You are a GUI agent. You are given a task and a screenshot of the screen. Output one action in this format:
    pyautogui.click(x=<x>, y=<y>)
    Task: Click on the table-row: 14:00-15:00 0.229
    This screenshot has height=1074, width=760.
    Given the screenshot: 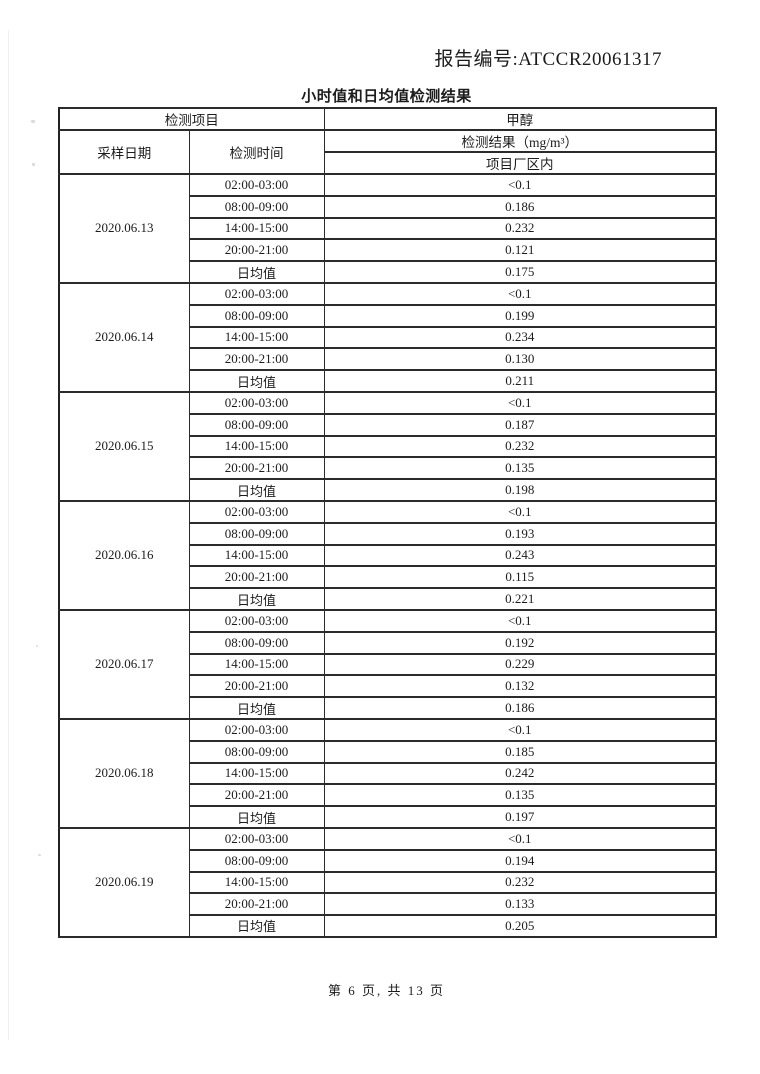 What is the action you would take?
    pyautogui.click(x=388, y=664)
    